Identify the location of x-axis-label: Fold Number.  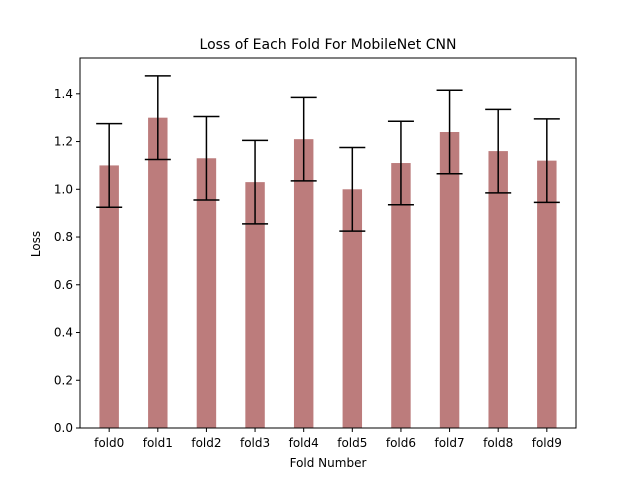
(328, 463).